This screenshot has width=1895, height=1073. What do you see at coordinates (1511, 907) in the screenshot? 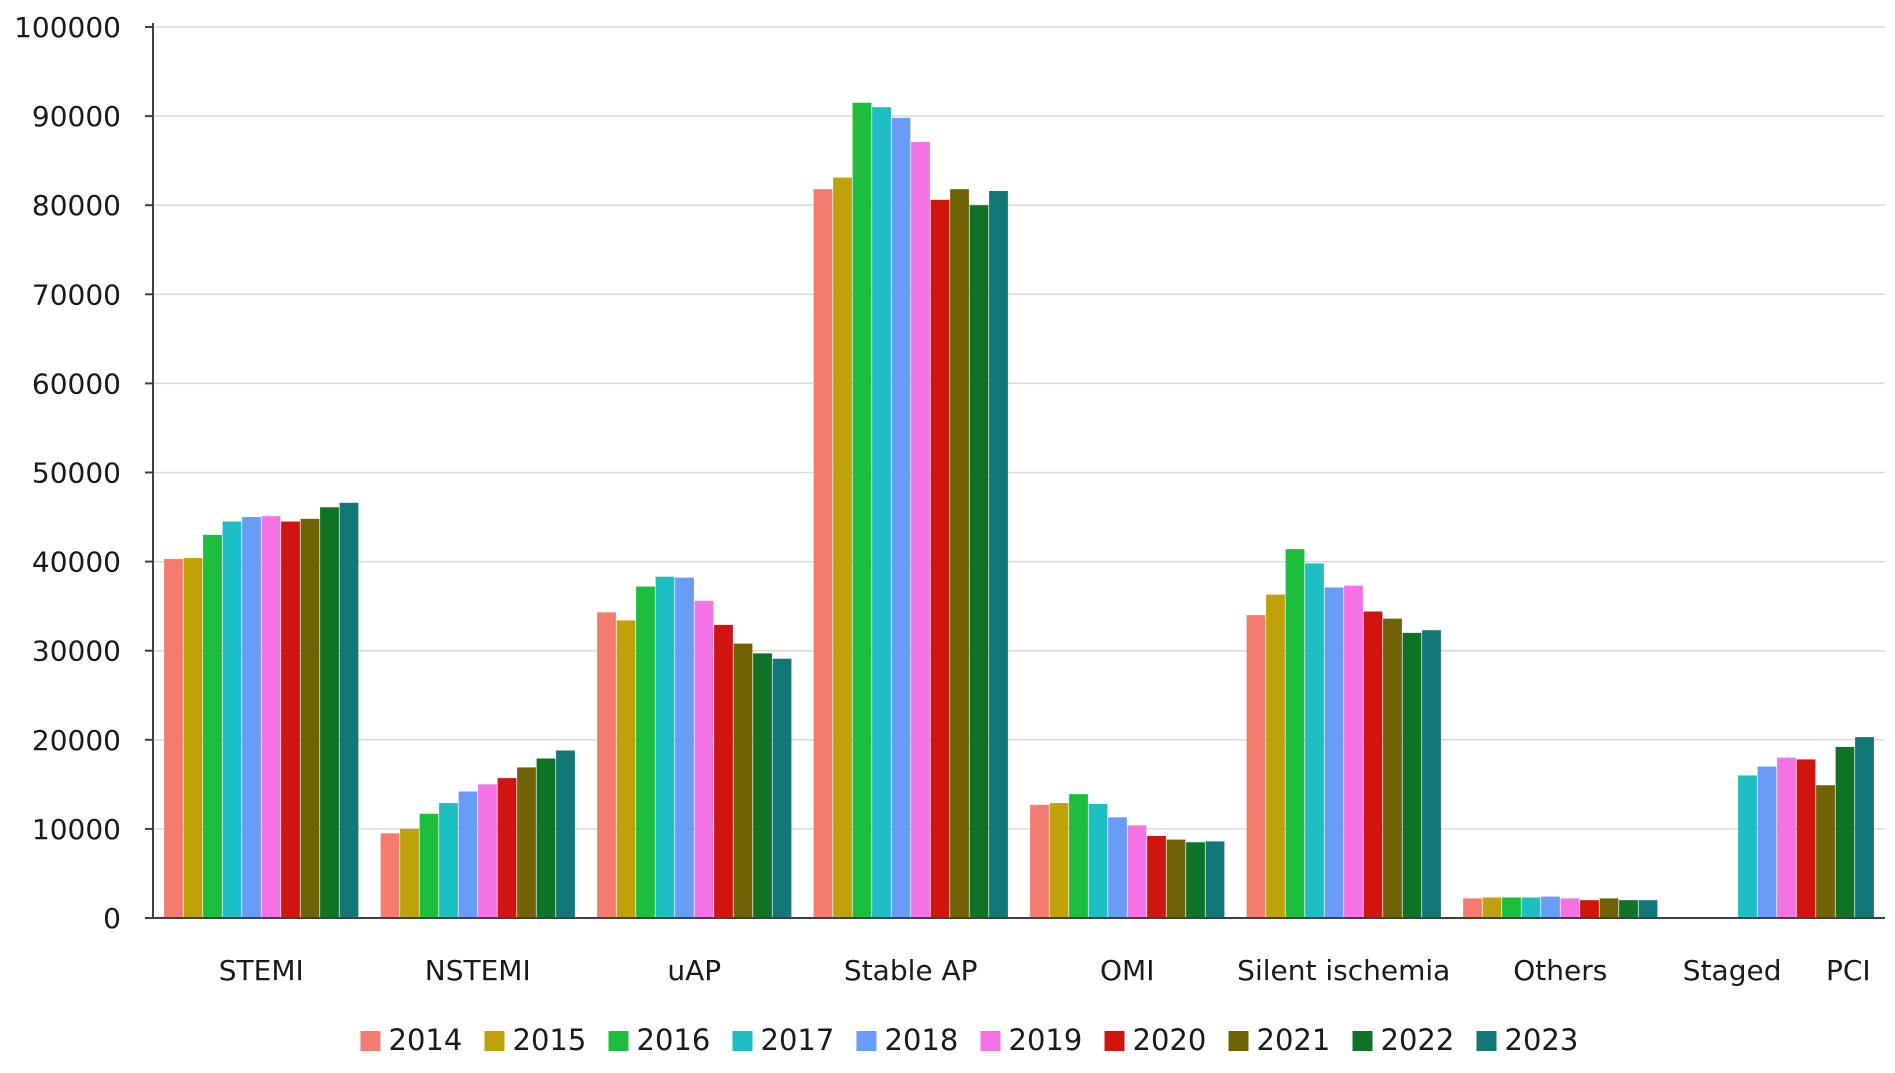
I see `bar-2016-others` at bounding box center [1511, 907].